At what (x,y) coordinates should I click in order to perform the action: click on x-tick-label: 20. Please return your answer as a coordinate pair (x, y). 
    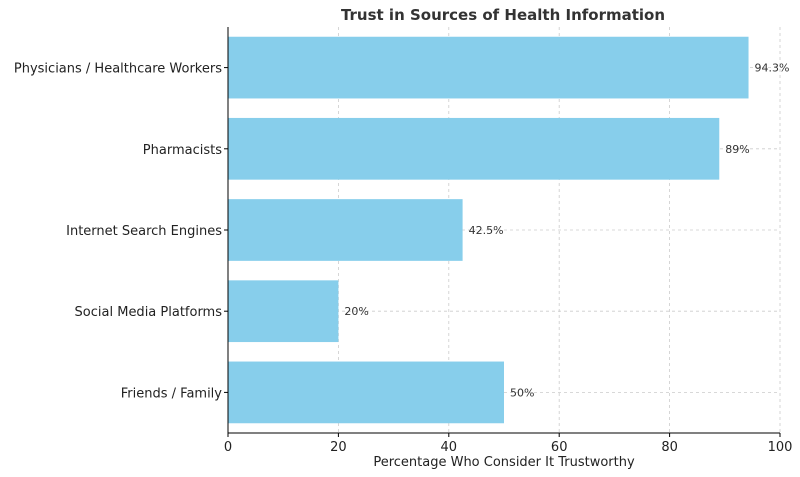
    Looking at the image, I should click on (338, 447).